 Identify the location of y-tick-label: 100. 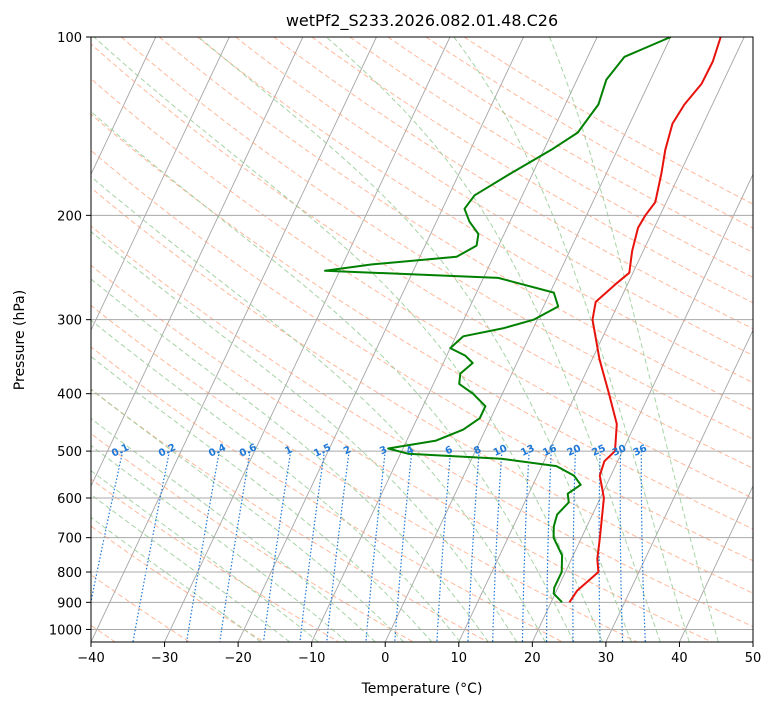
(69, 38).